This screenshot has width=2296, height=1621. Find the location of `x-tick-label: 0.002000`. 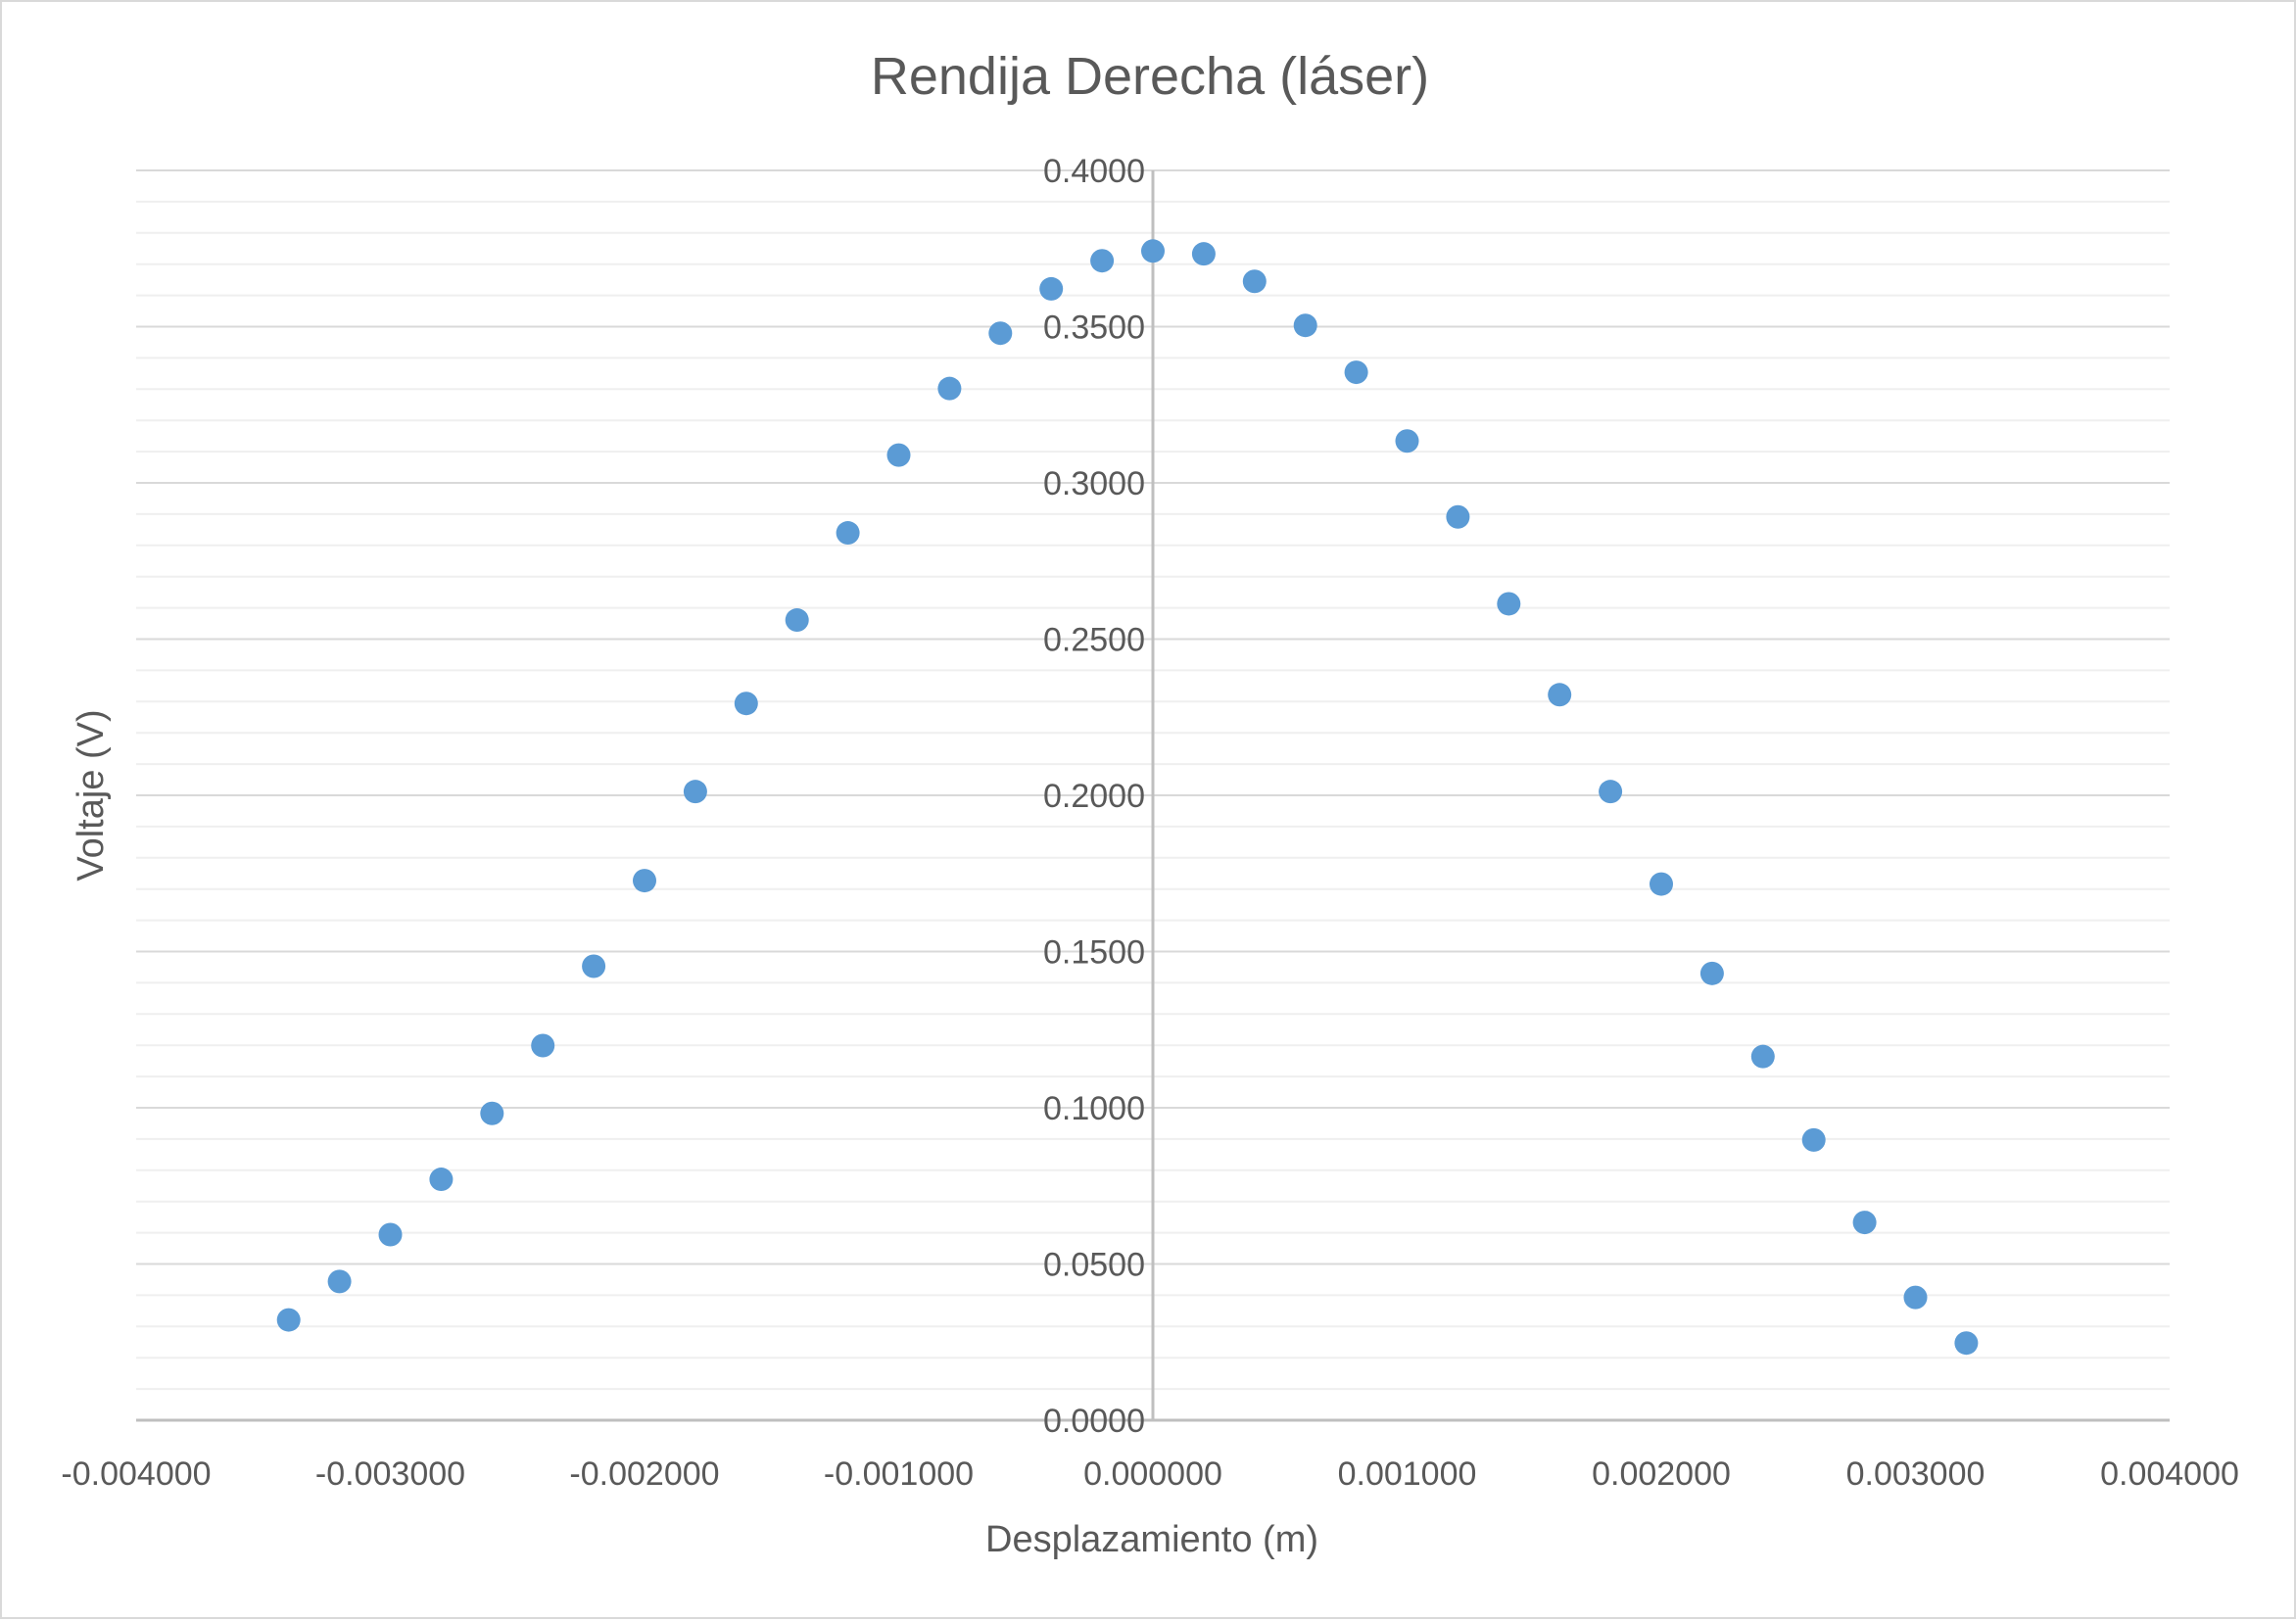

x-tick-label: 0.002000 is located at coordinates (1662, 1474).